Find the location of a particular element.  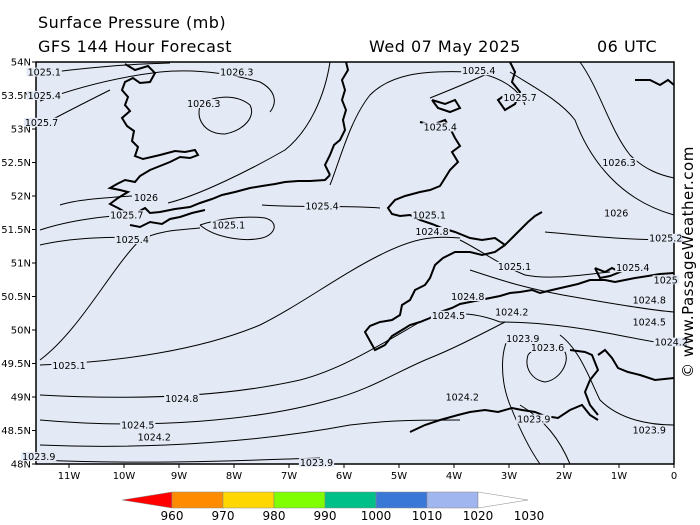

brittany-coastline is located at coordinates (504, 418).